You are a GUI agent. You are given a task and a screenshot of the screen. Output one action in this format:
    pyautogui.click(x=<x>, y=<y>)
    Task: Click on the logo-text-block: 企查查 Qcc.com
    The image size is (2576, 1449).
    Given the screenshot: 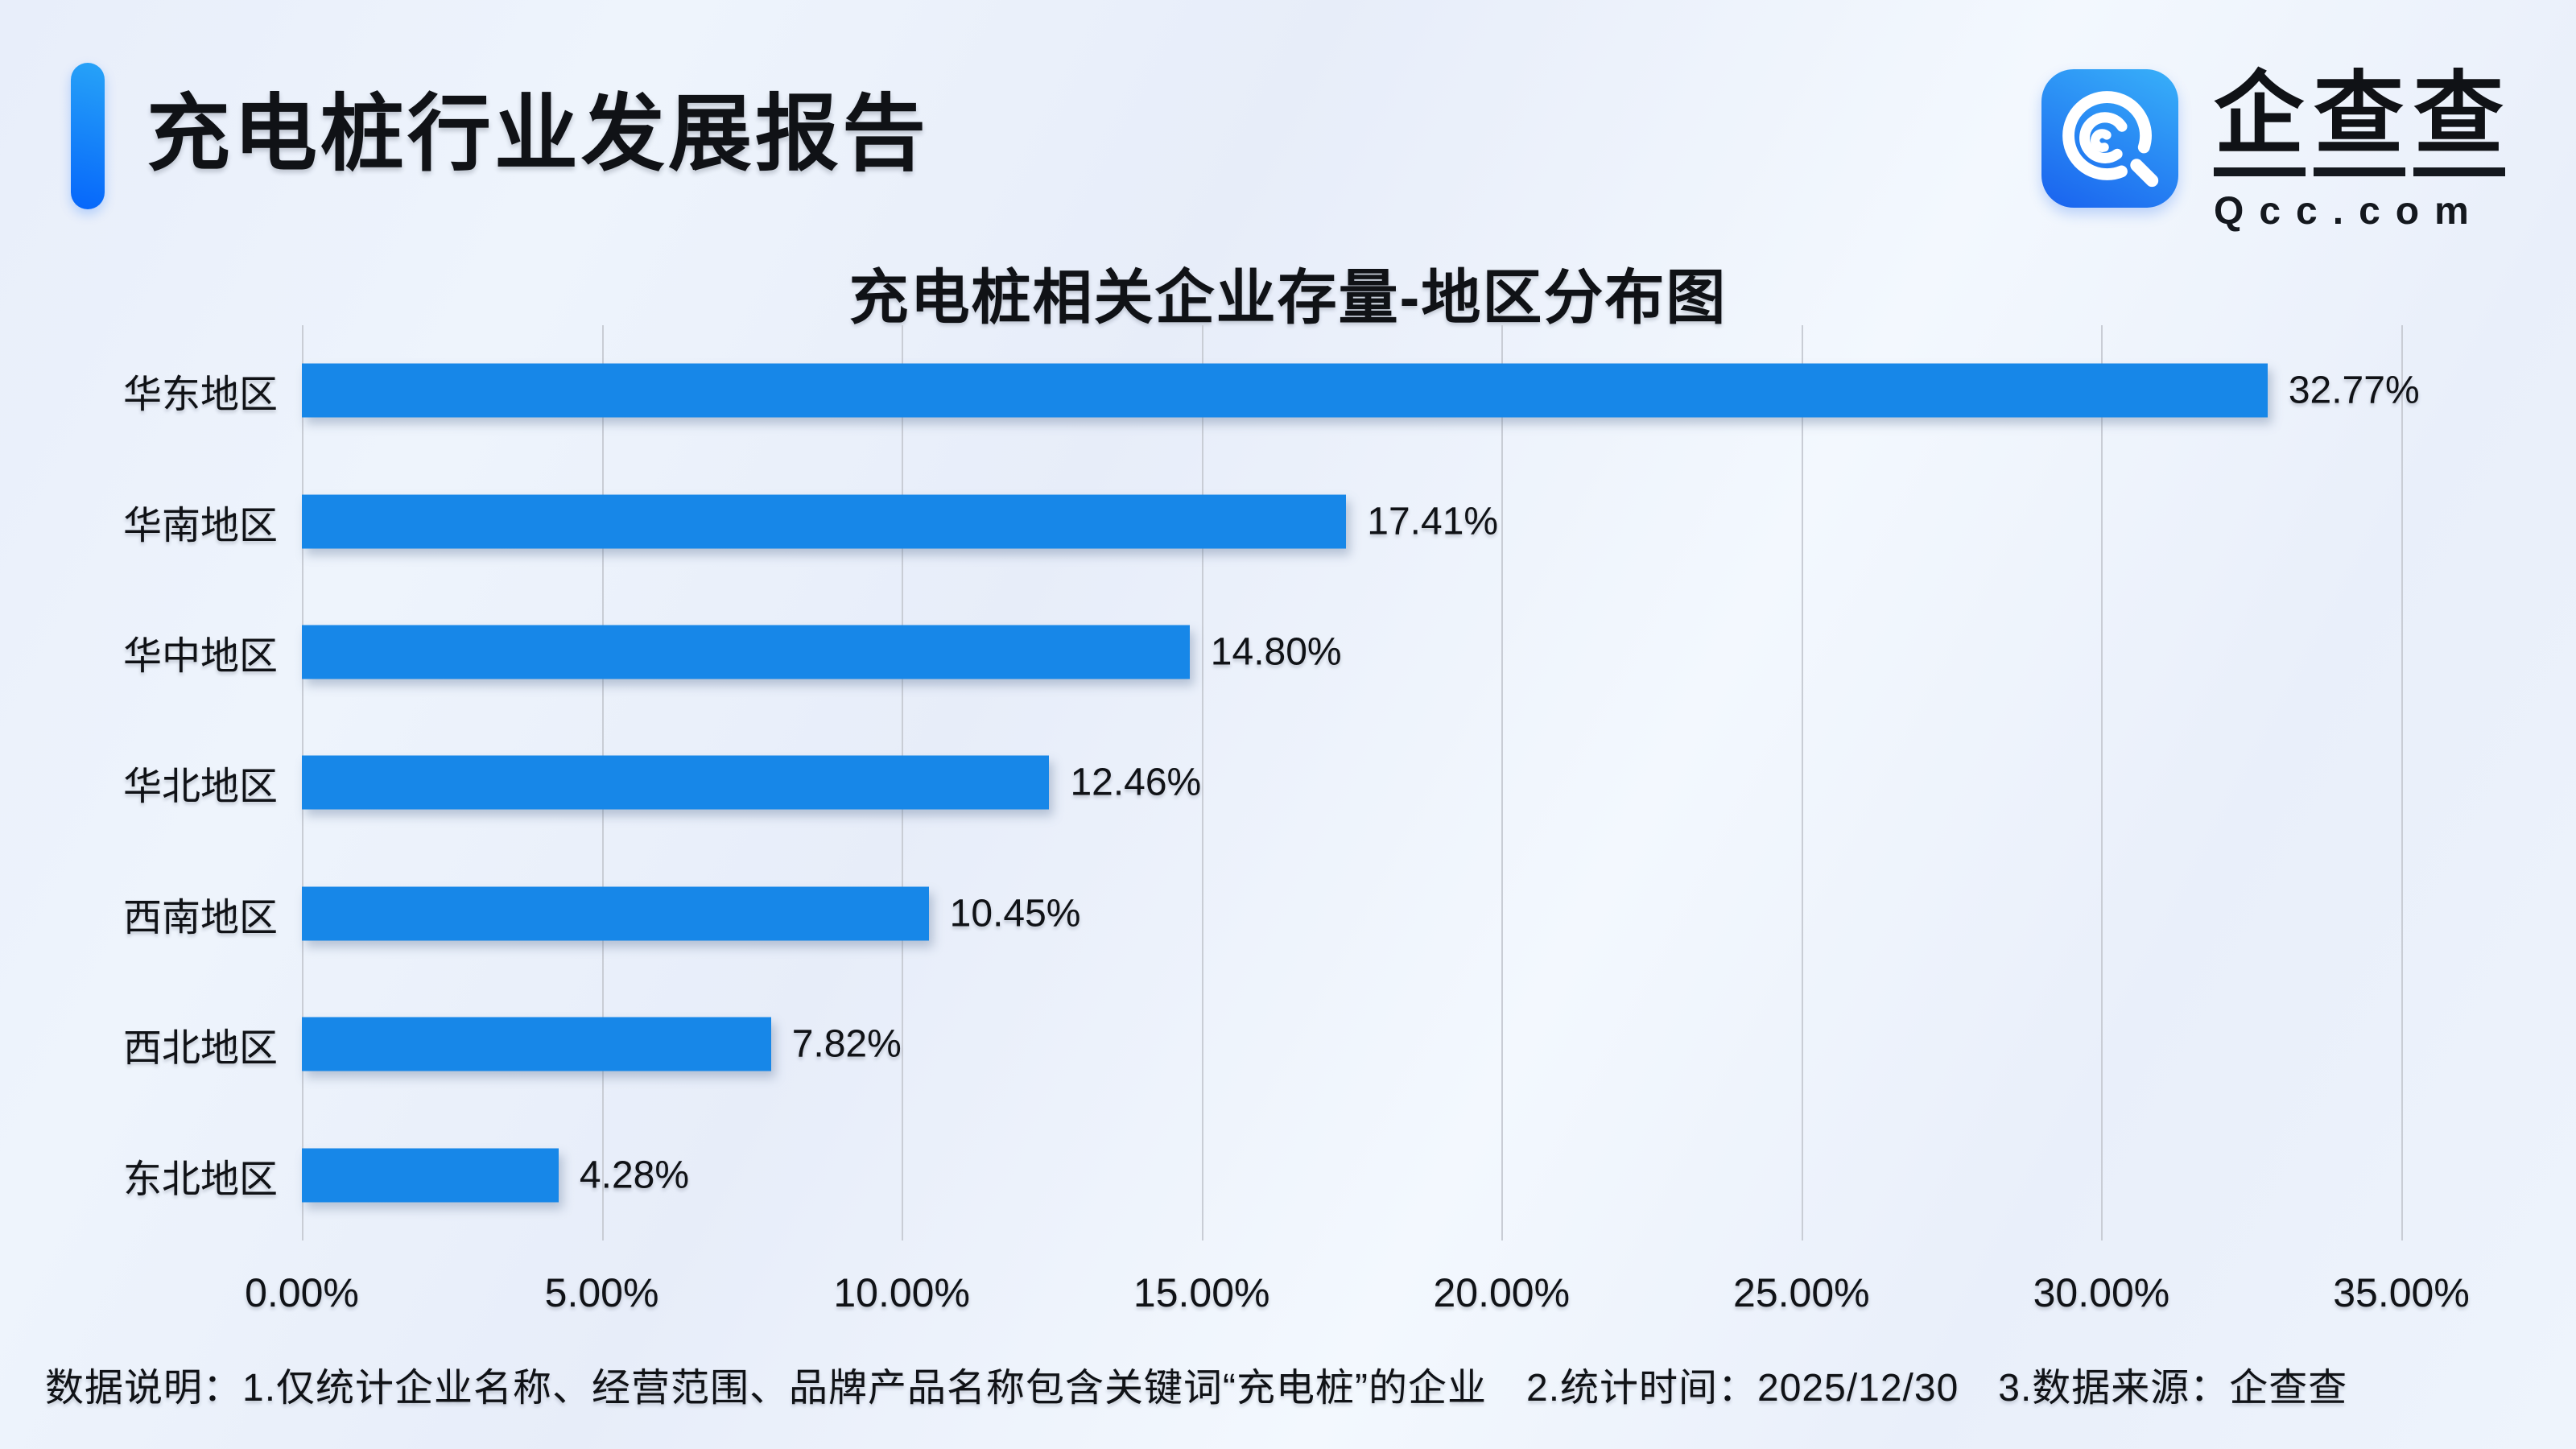 What is the action you would take?
    pyautogui.click(x=2359, y=151)
    